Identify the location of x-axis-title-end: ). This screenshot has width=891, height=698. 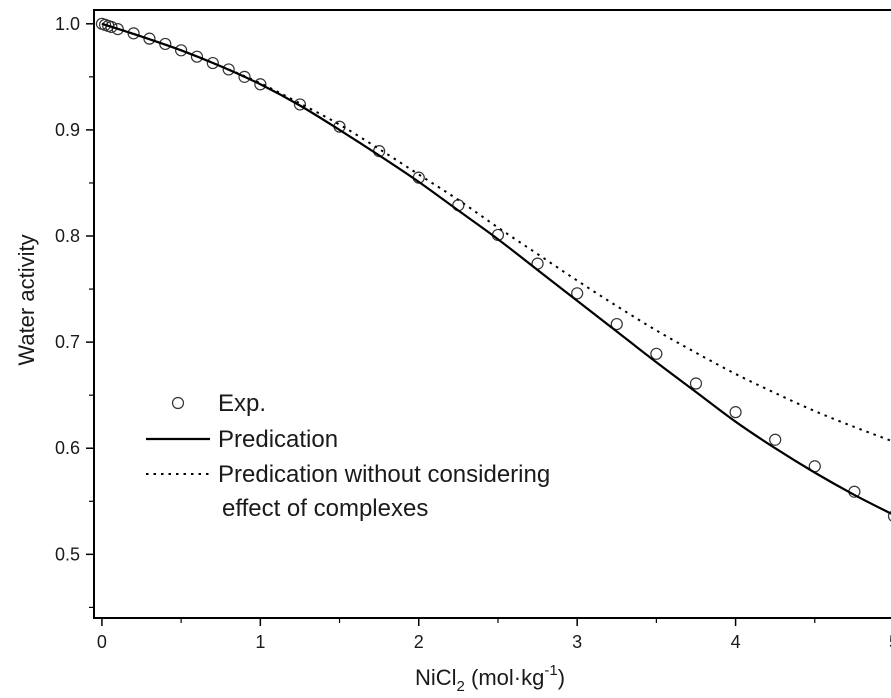
(561, 677).